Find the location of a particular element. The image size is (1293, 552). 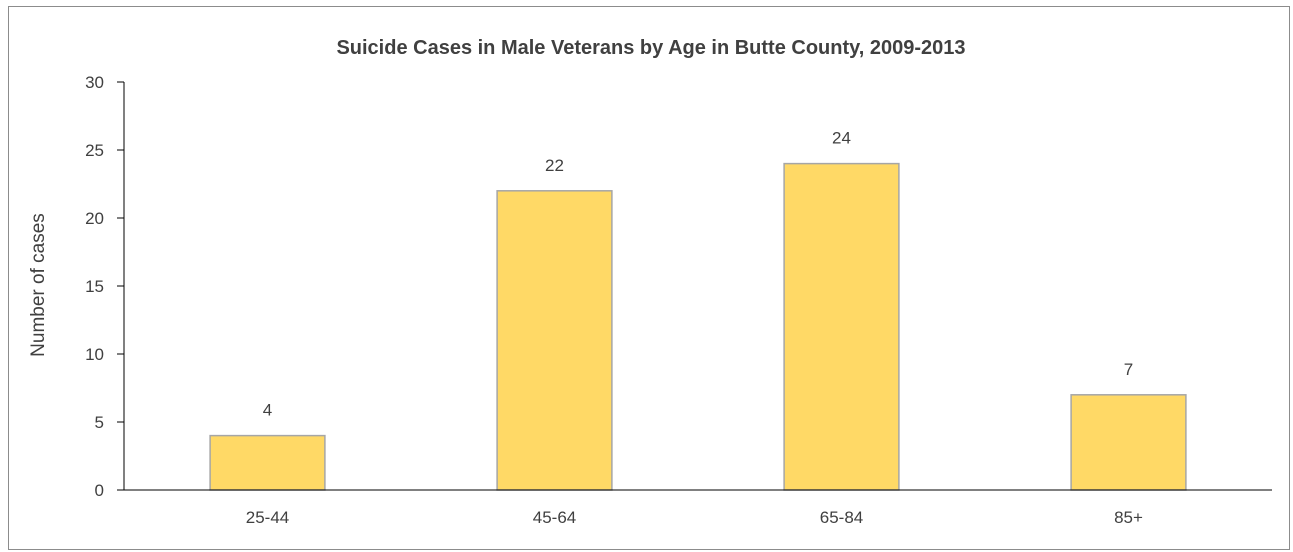

x-tick-label: 25-44 is located at coordinates (267, 517).